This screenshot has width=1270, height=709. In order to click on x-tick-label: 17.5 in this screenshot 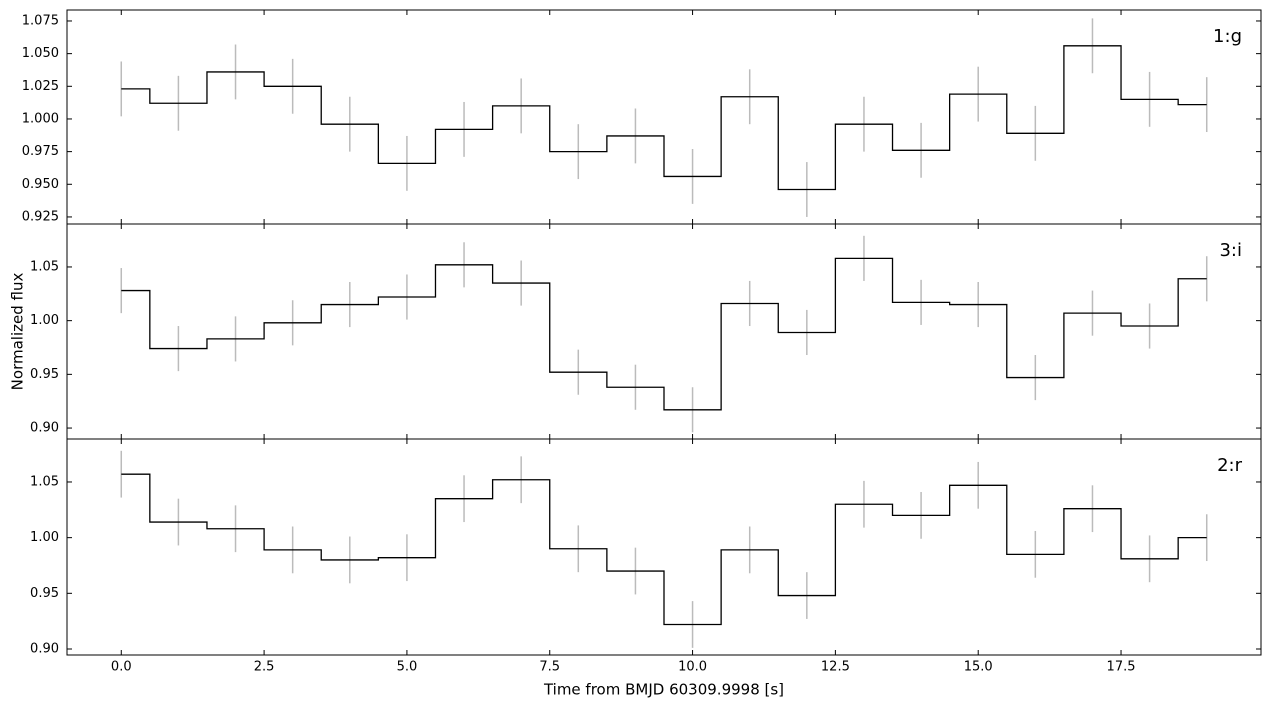, I will do `click(1121, 667)`.